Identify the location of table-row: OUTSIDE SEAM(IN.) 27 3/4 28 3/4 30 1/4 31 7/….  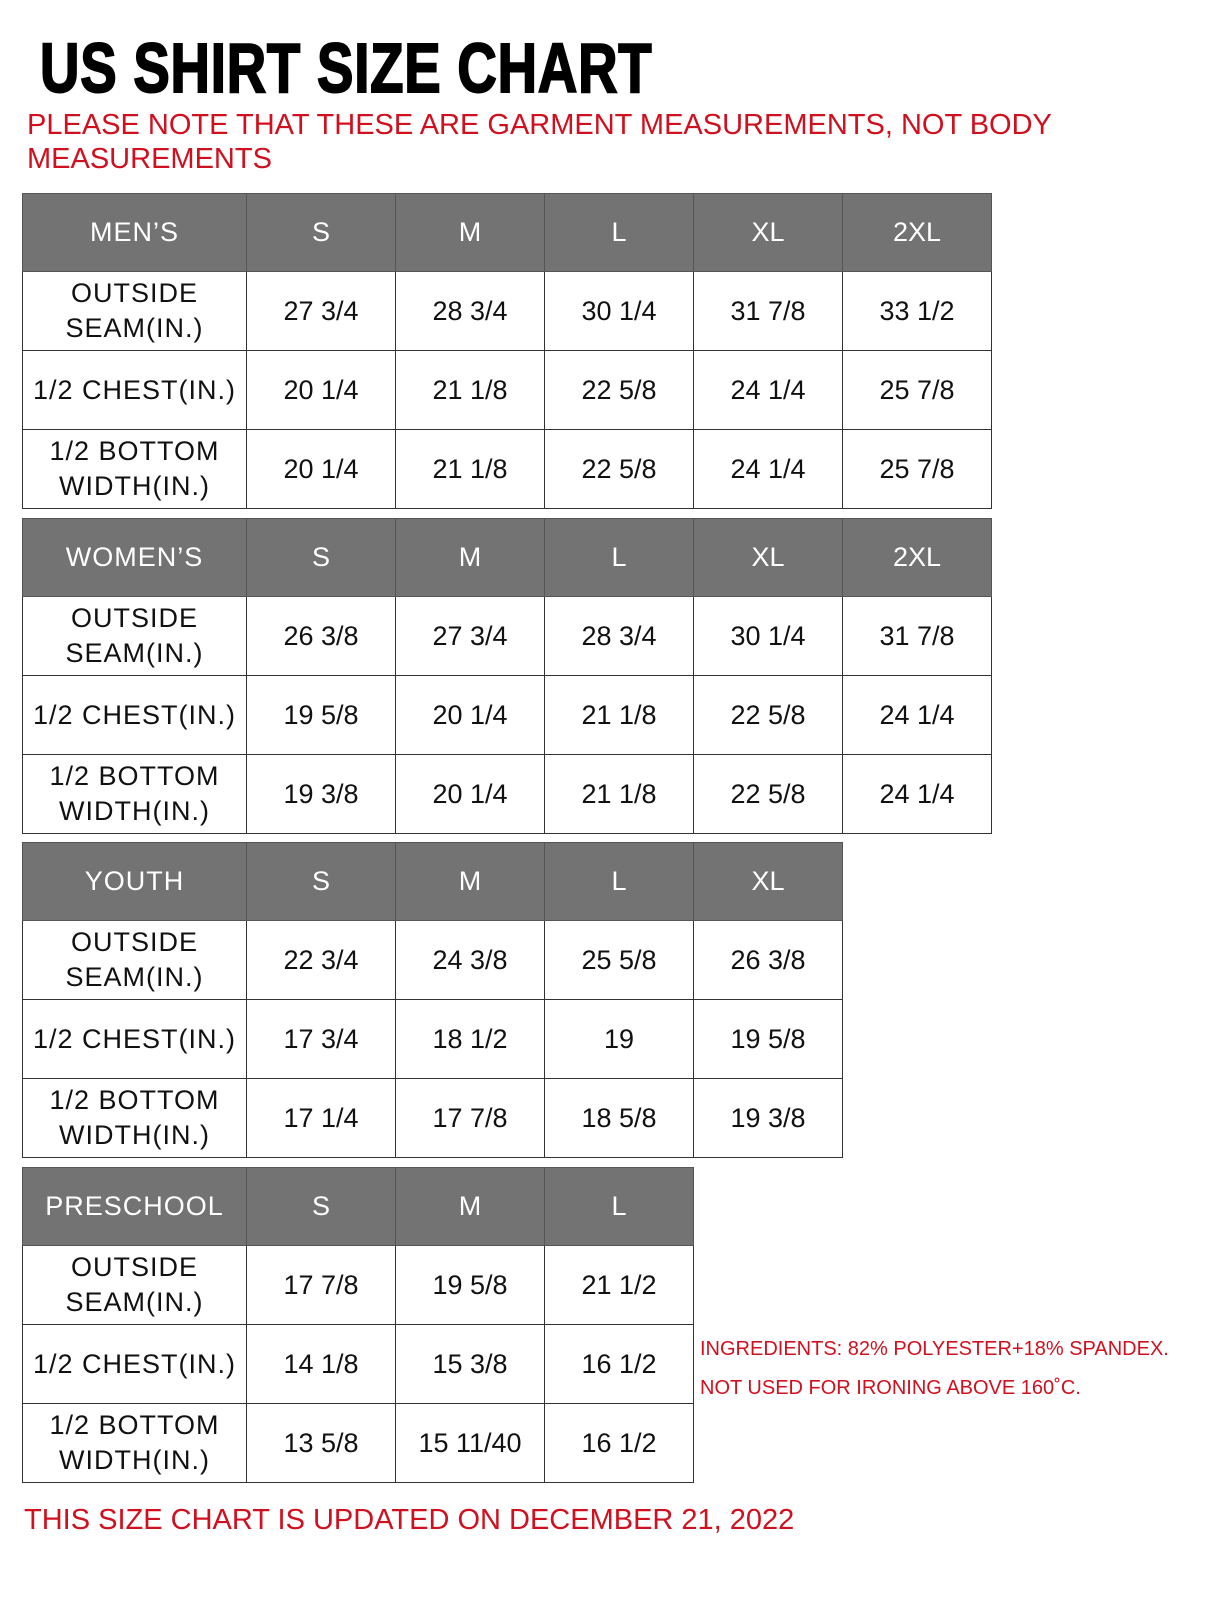
(507, 311).